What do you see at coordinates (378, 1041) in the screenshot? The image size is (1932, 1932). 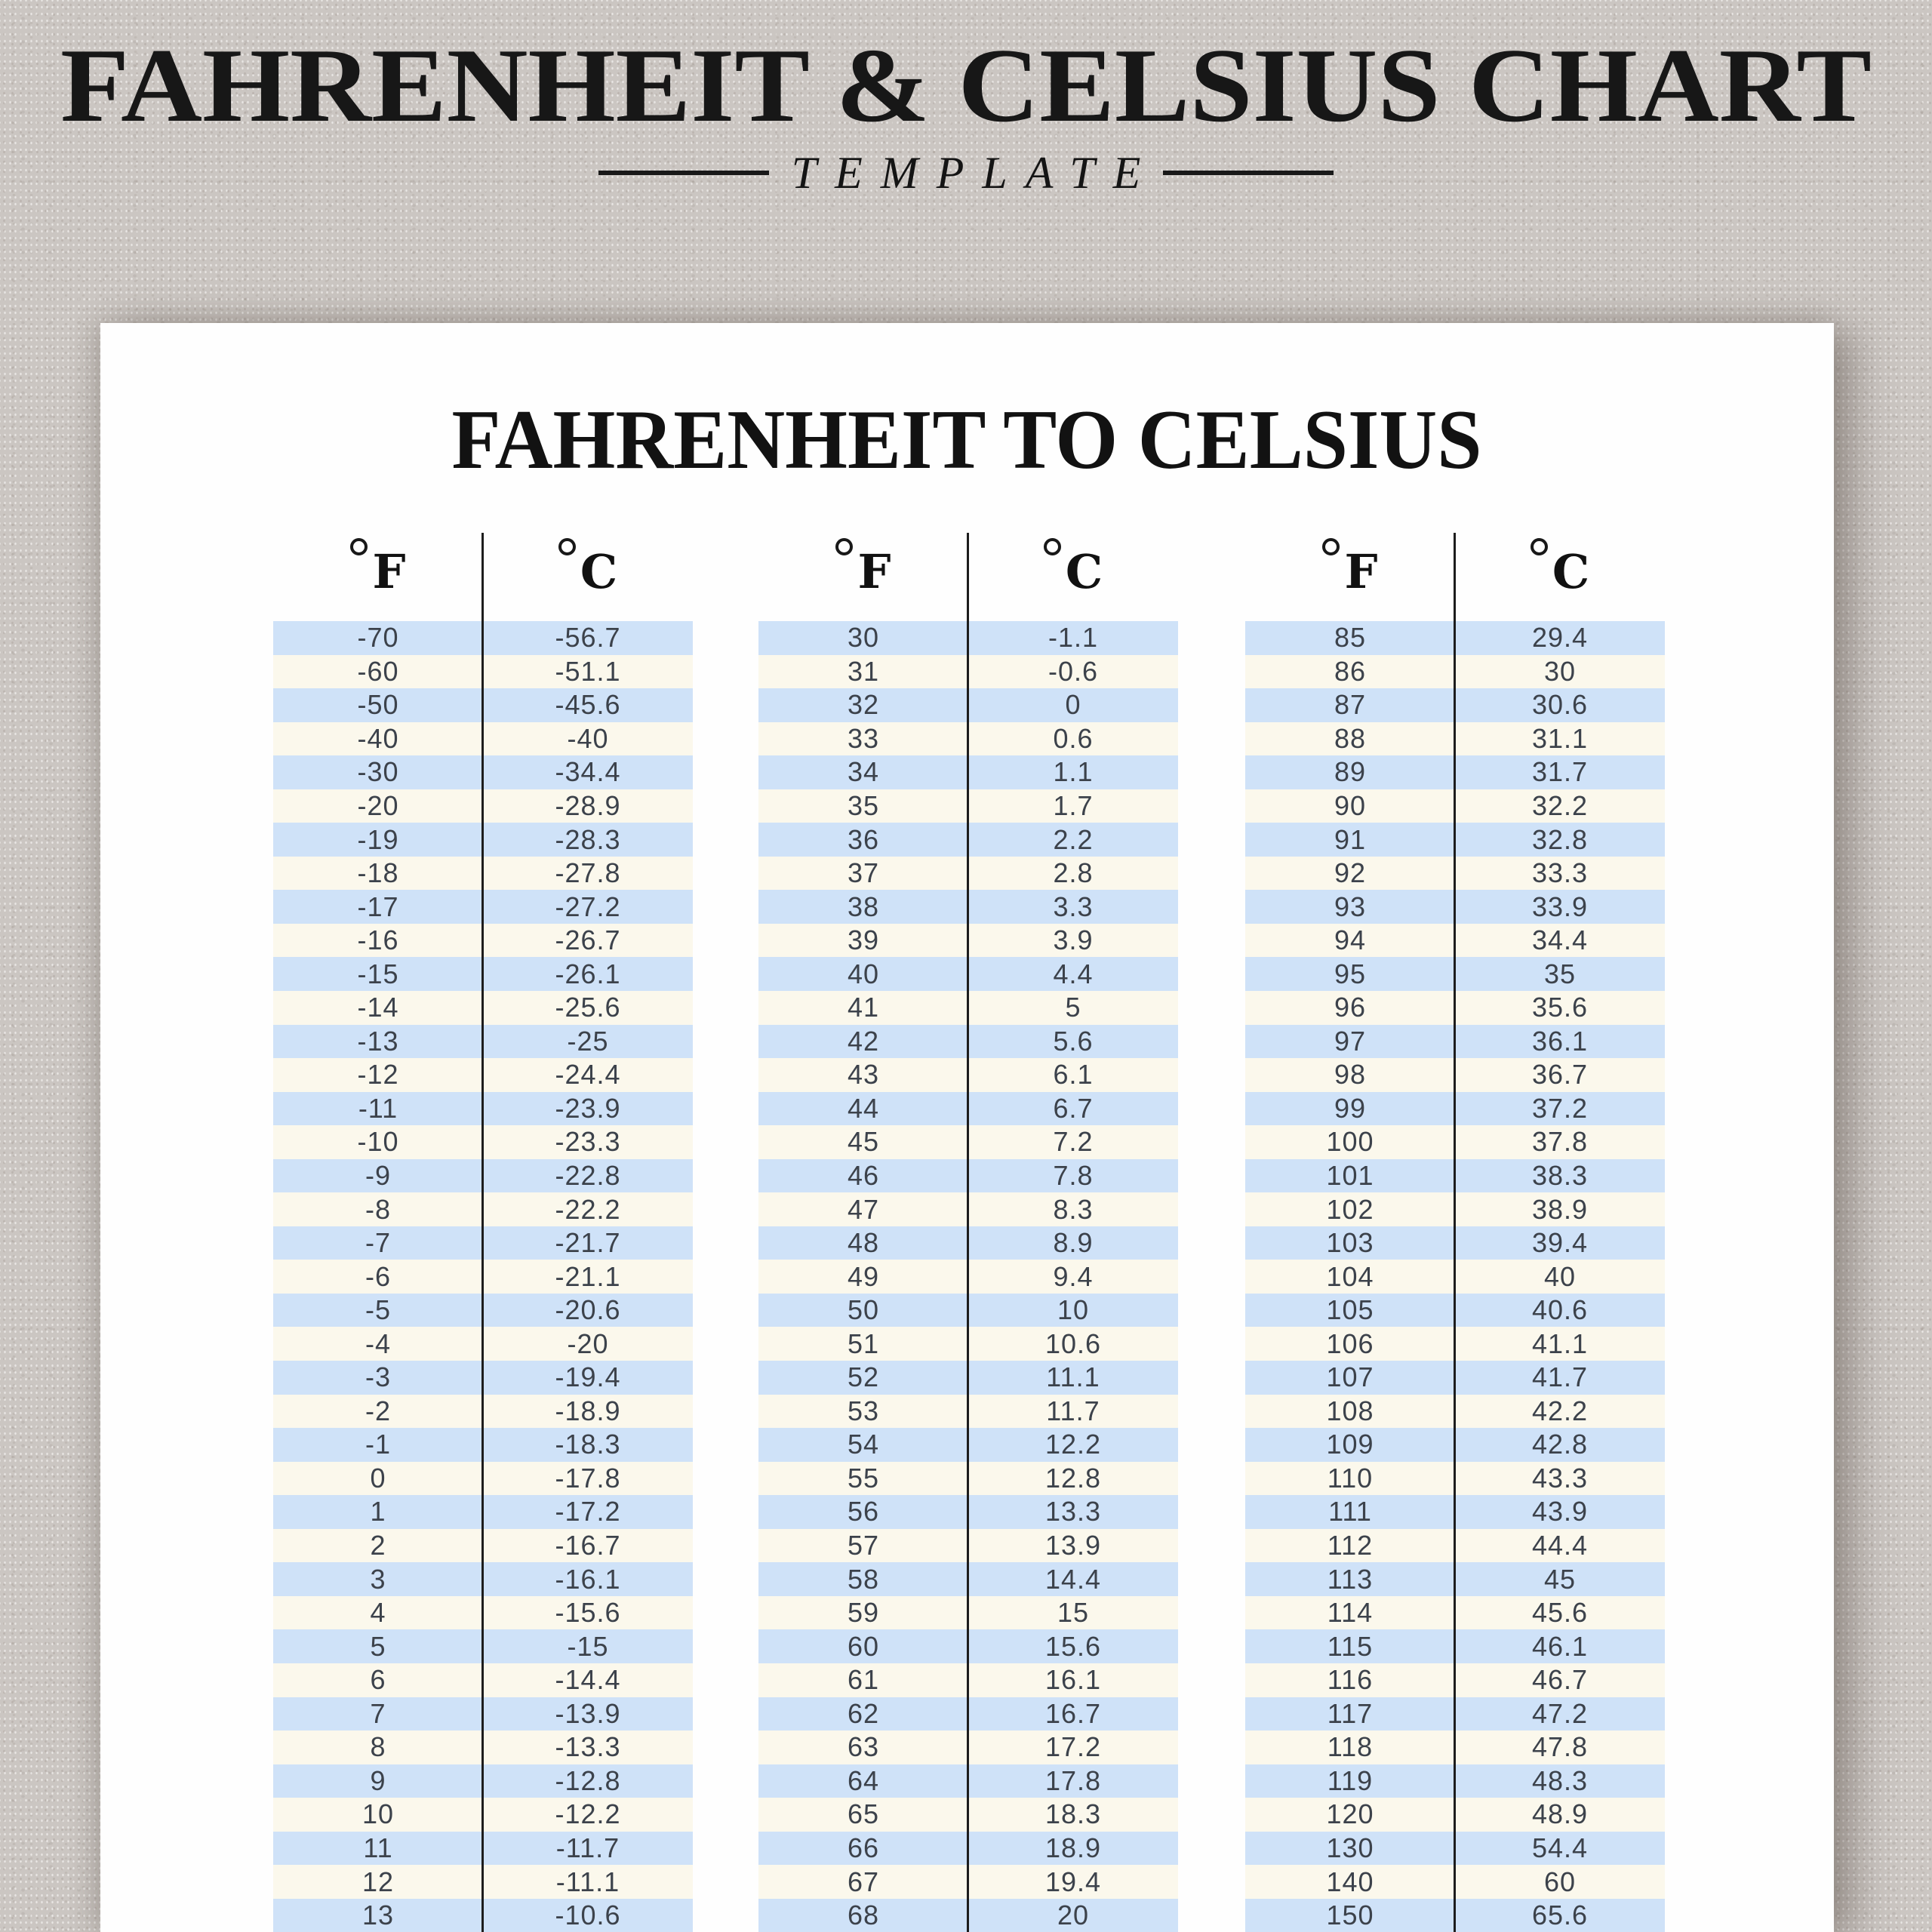 I see `fahrenheit-value: -13` at bounding box center [378, 1041].